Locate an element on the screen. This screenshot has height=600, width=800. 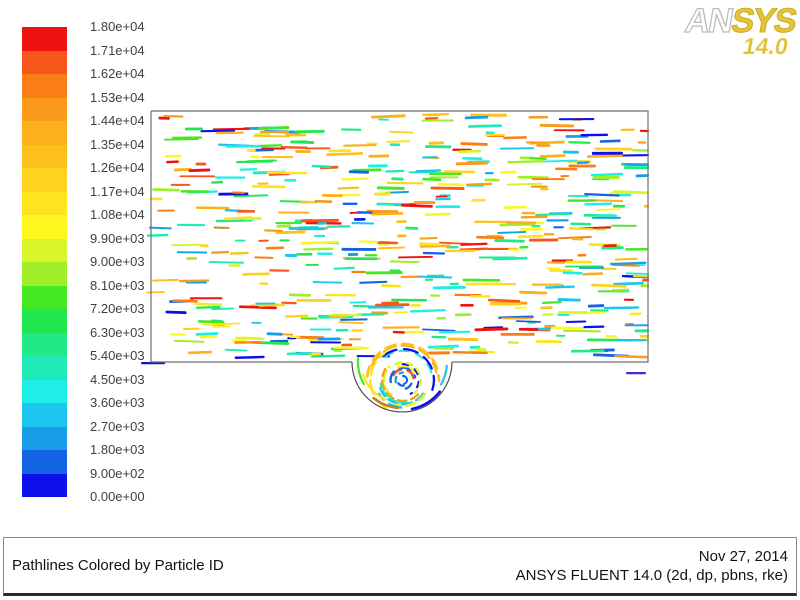
solver-label: ANSYS FLUENT 14.0 (2d, dp, pbns, rke) is located at coordinates (651, 575).